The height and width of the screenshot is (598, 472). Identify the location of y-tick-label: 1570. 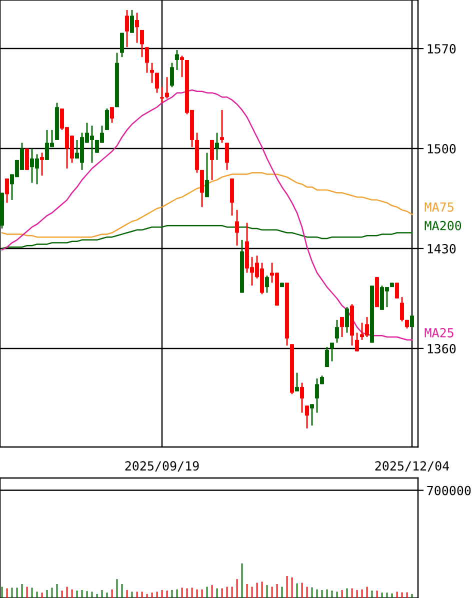
(442, 49).